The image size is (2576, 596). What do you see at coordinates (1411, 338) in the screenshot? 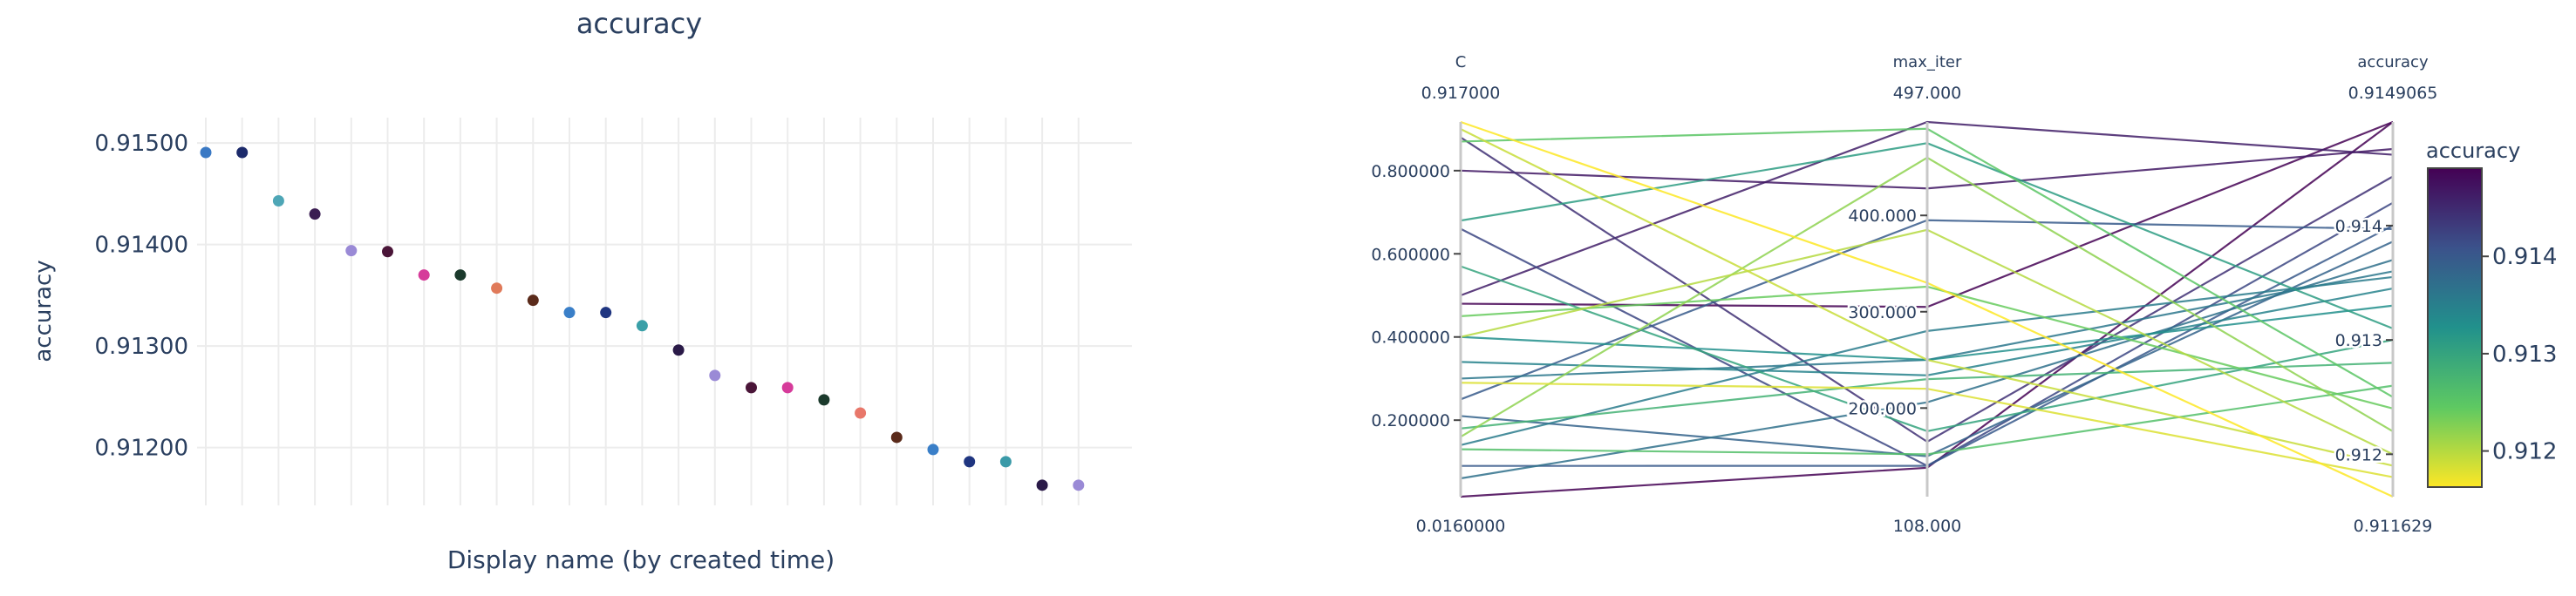
I see `parallel-axis-tick-label: 0.400000` at bounding box center [1411, 338].